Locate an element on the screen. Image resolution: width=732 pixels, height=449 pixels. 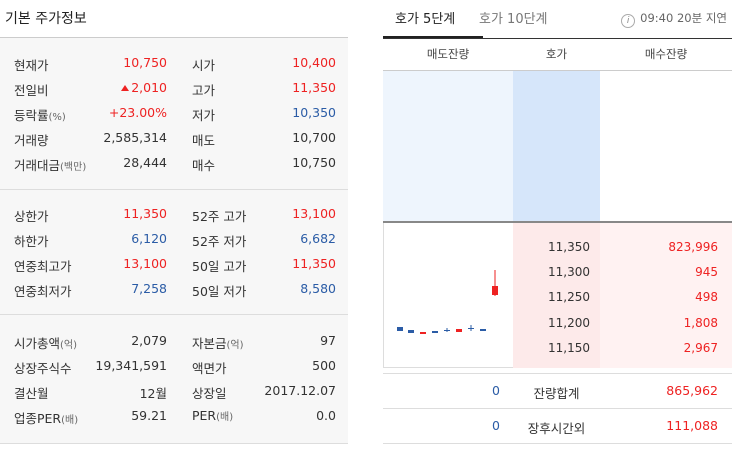
bid-volume-5: 2,967 is located at coordinates (700, 348).